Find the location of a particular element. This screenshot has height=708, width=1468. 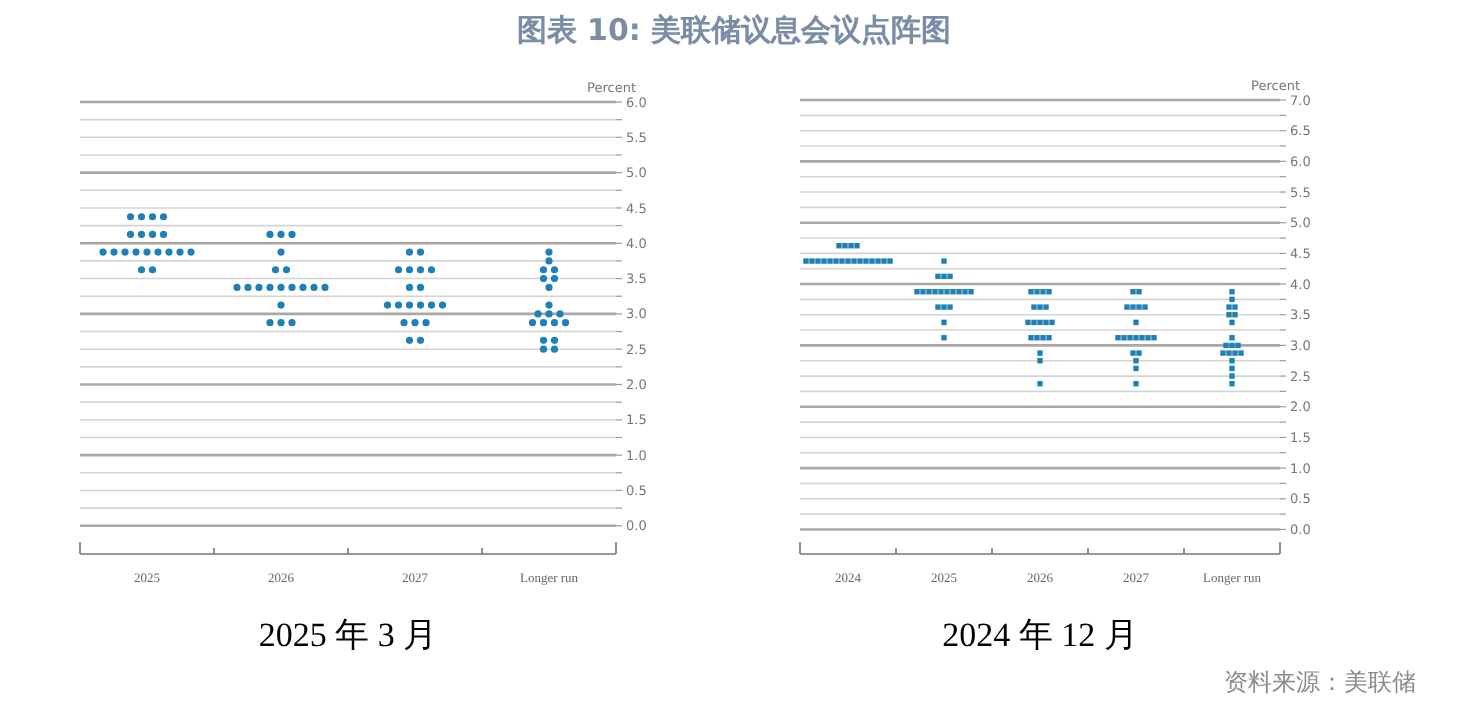

text: 2024 年 12 月 is located at coordinates (1040, 635).